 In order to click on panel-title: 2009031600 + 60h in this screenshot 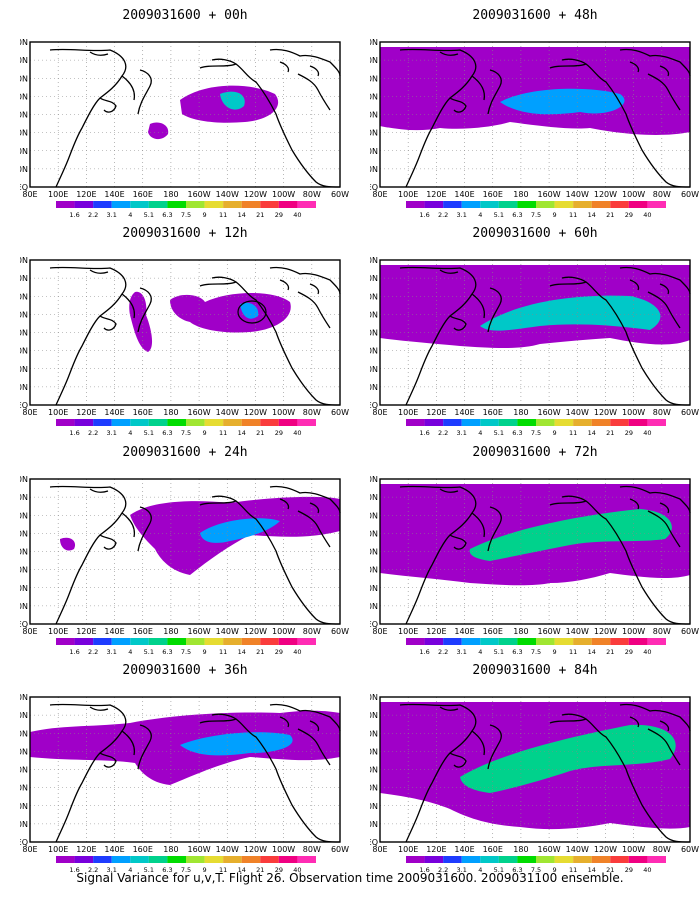, I will do `click(535, 233)`.